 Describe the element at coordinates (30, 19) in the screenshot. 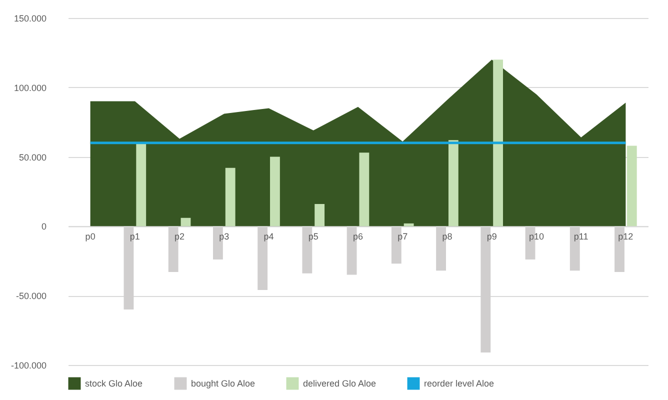

I see `y-tick-label: 150.000` at that location.